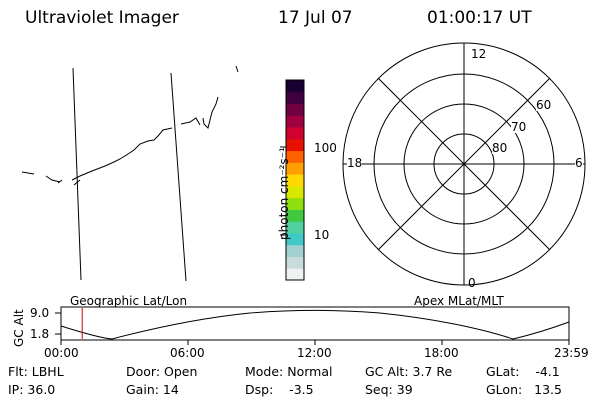  I want to click on polar-diagonal, so click(464, 164).